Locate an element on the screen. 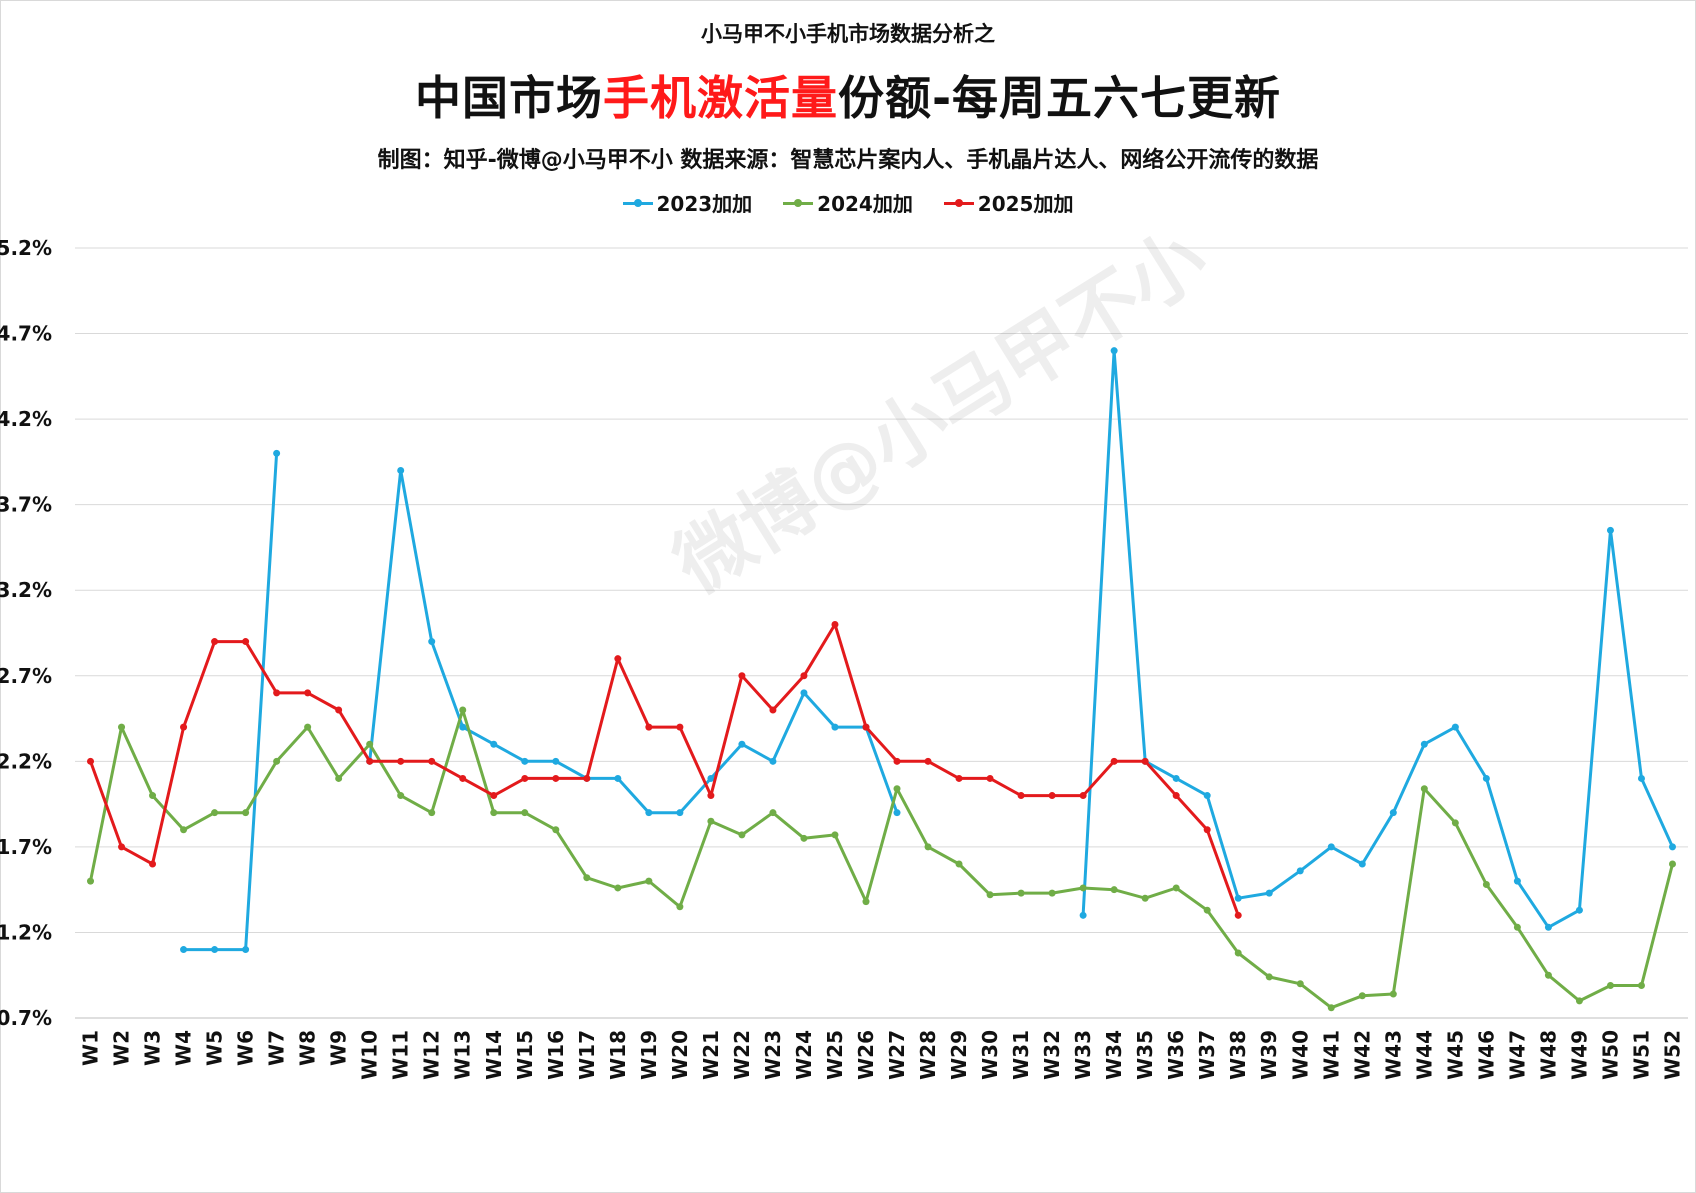  x-tick-label: W16 is located at coordinates (556, 1055).